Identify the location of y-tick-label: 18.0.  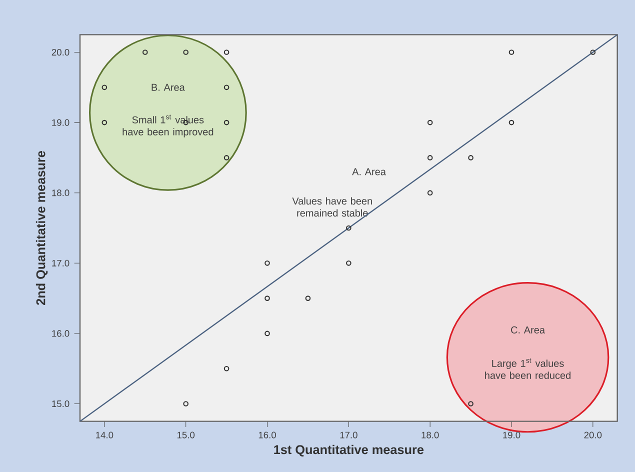
(61, 193).